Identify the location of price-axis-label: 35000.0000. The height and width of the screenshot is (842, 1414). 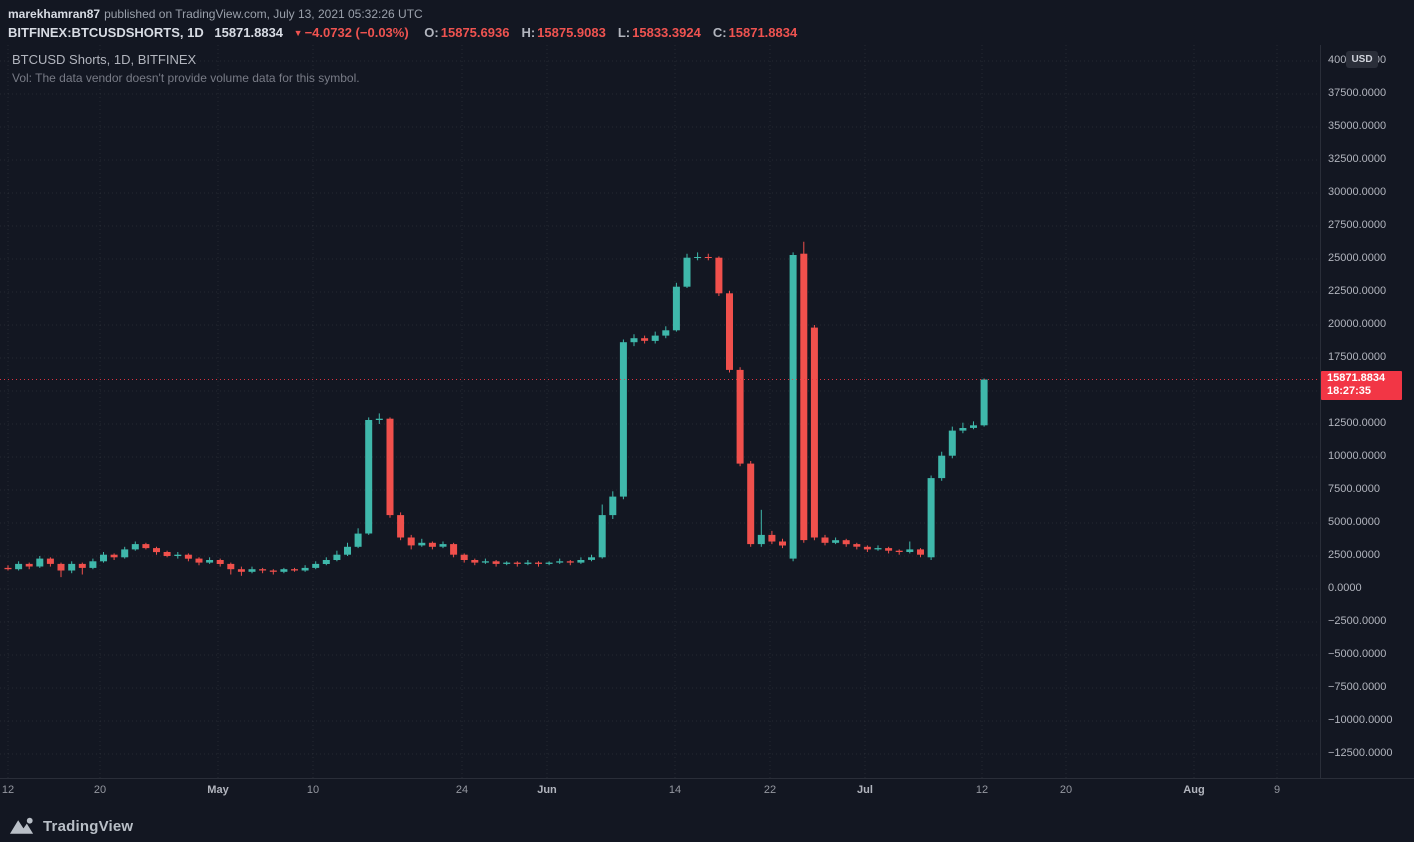
(1357, 126).